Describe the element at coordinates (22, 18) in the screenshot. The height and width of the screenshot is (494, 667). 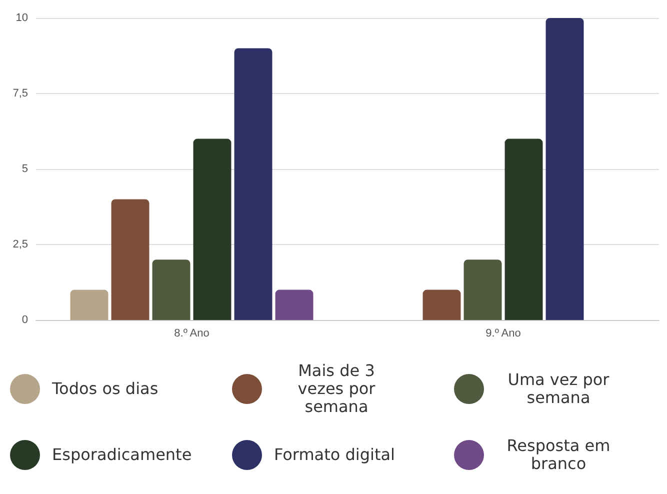
I see `y-tick-label: 10` at that location.